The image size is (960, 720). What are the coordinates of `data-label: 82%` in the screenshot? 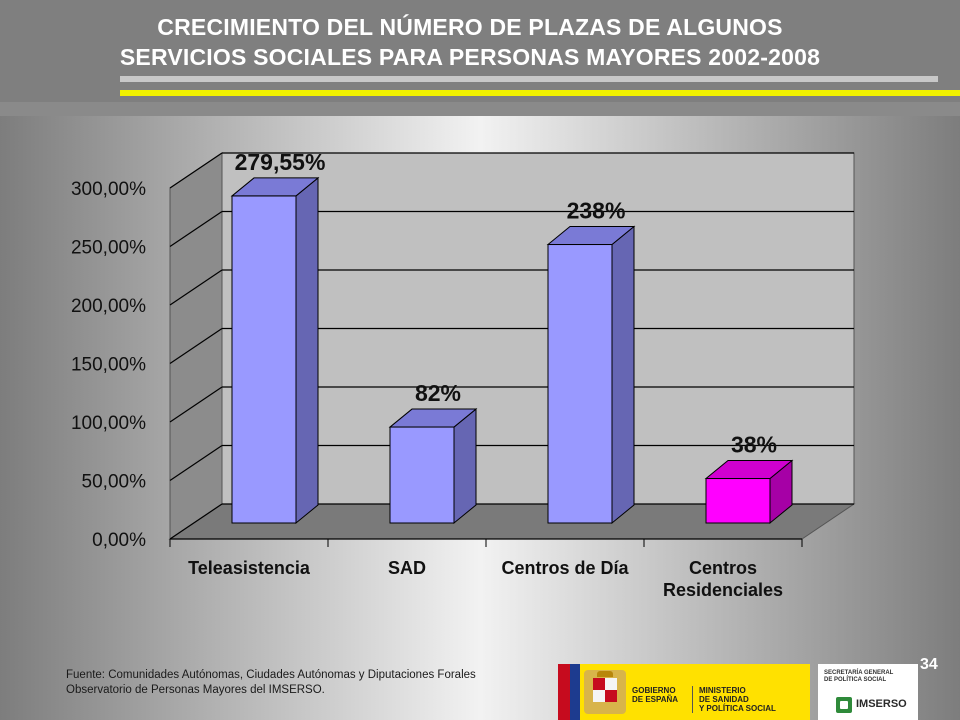 It's located at (438, 393).